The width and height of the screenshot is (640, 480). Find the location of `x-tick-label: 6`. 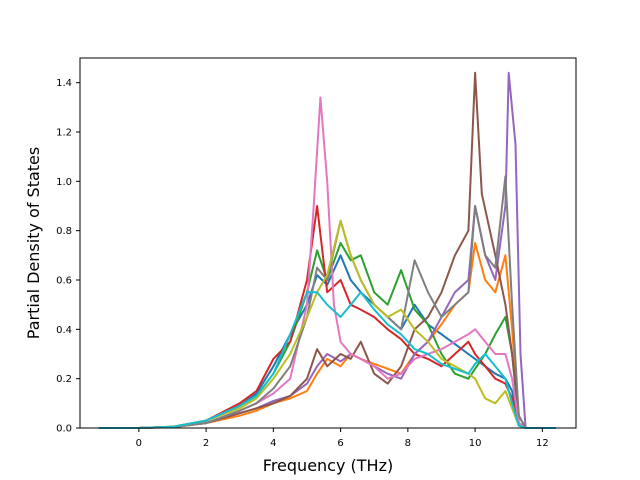

x-tick-label: 6 is located at coordinates (340, 443).